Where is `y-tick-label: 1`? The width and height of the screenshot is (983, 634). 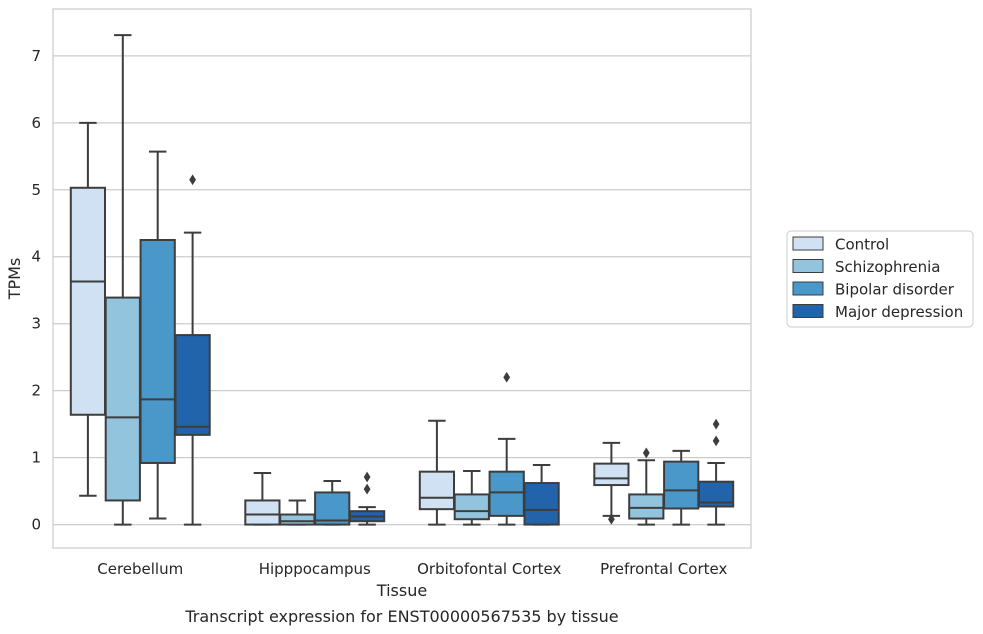
y-tick-label: 1 is located at coordinates (36, 458).